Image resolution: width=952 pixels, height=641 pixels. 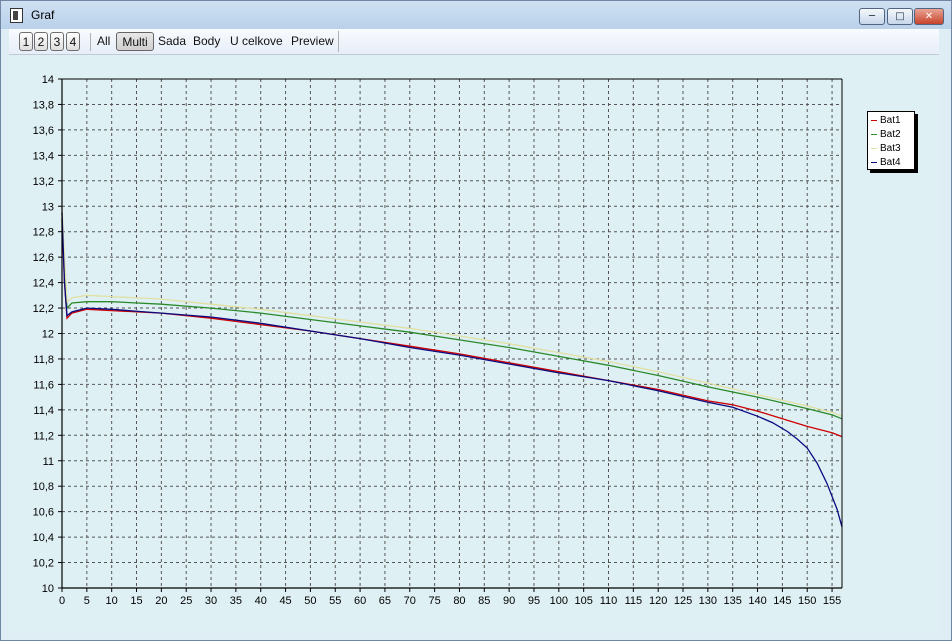 What do you see at coordinates (261, 601) in the screenshot?
I see `x-tick-label: 40` at bounding box center [261, 601].